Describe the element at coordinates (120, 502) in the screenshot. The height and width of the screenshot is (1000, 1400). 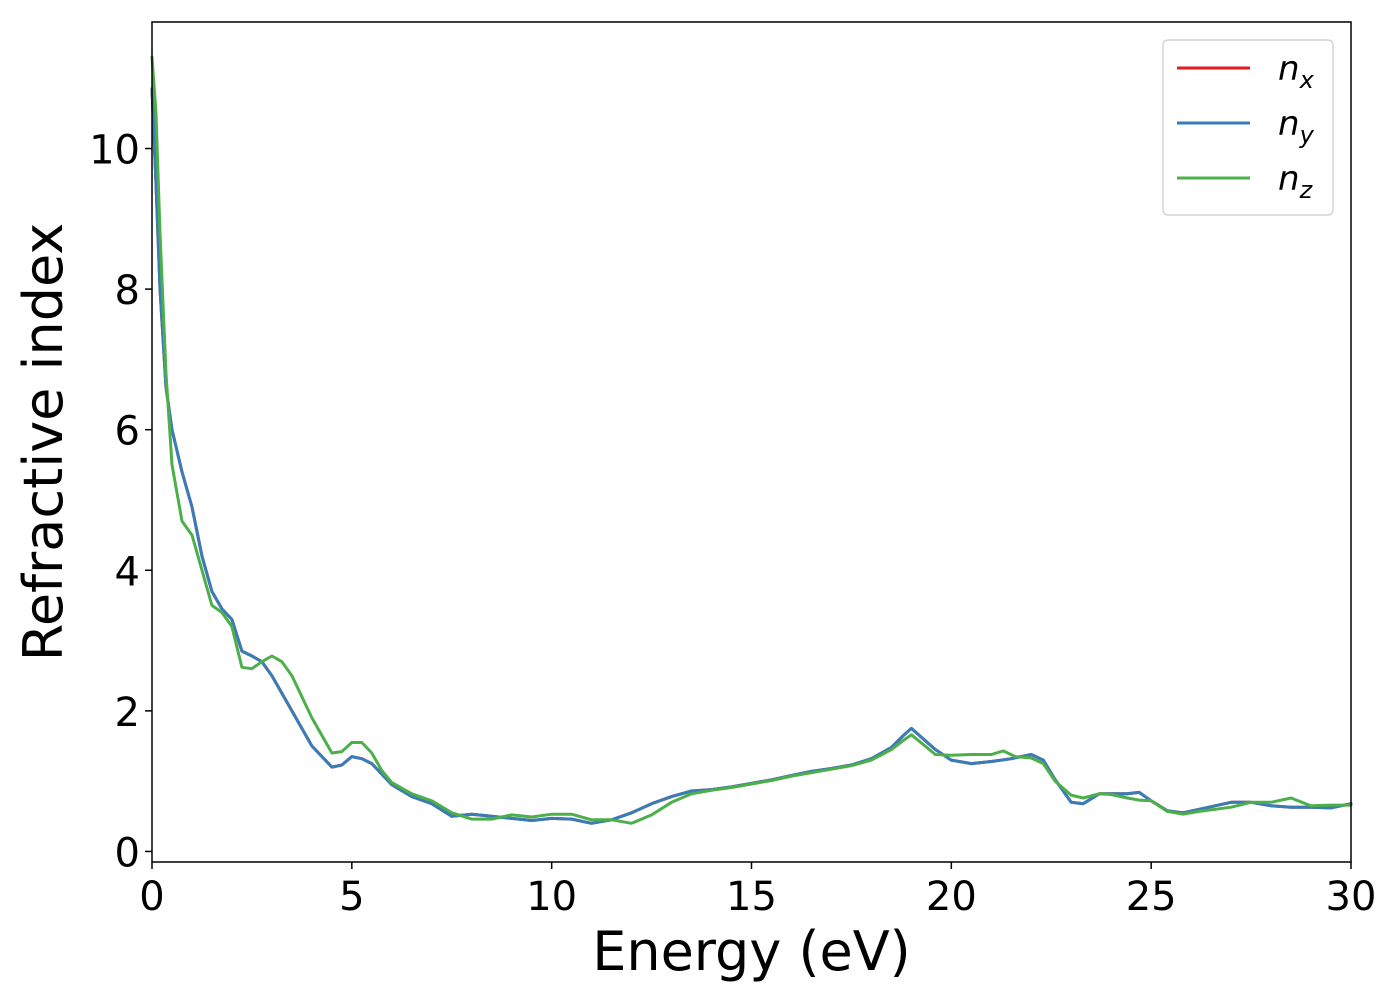
I see `y-axis: 0 2 4 6 8 10` at that location.